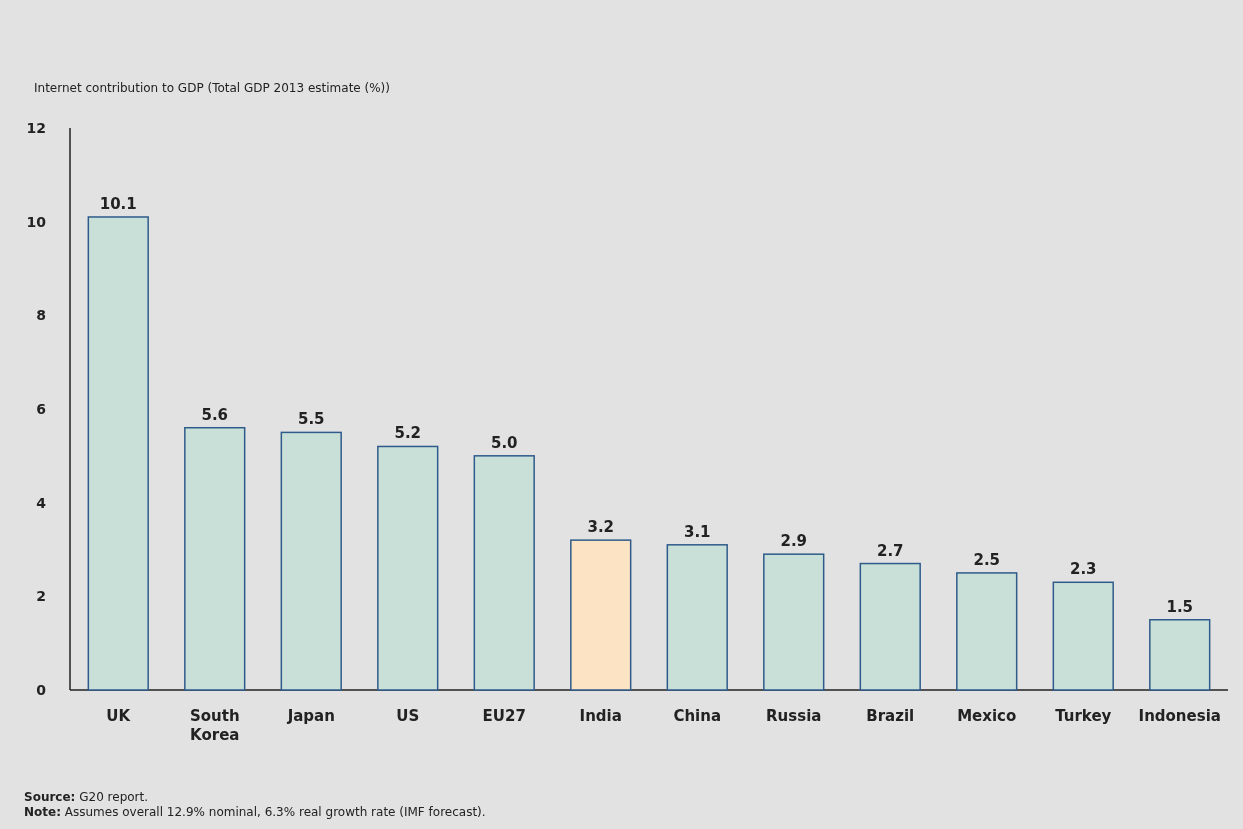 The height and width of the screenshot is (829, 1243). Describe the element at coordinates (212, 88) in the screenshot. I see `y-axis-title: Internet contribution to GDP (Total GDP 2013 estimate (%))` at that location.